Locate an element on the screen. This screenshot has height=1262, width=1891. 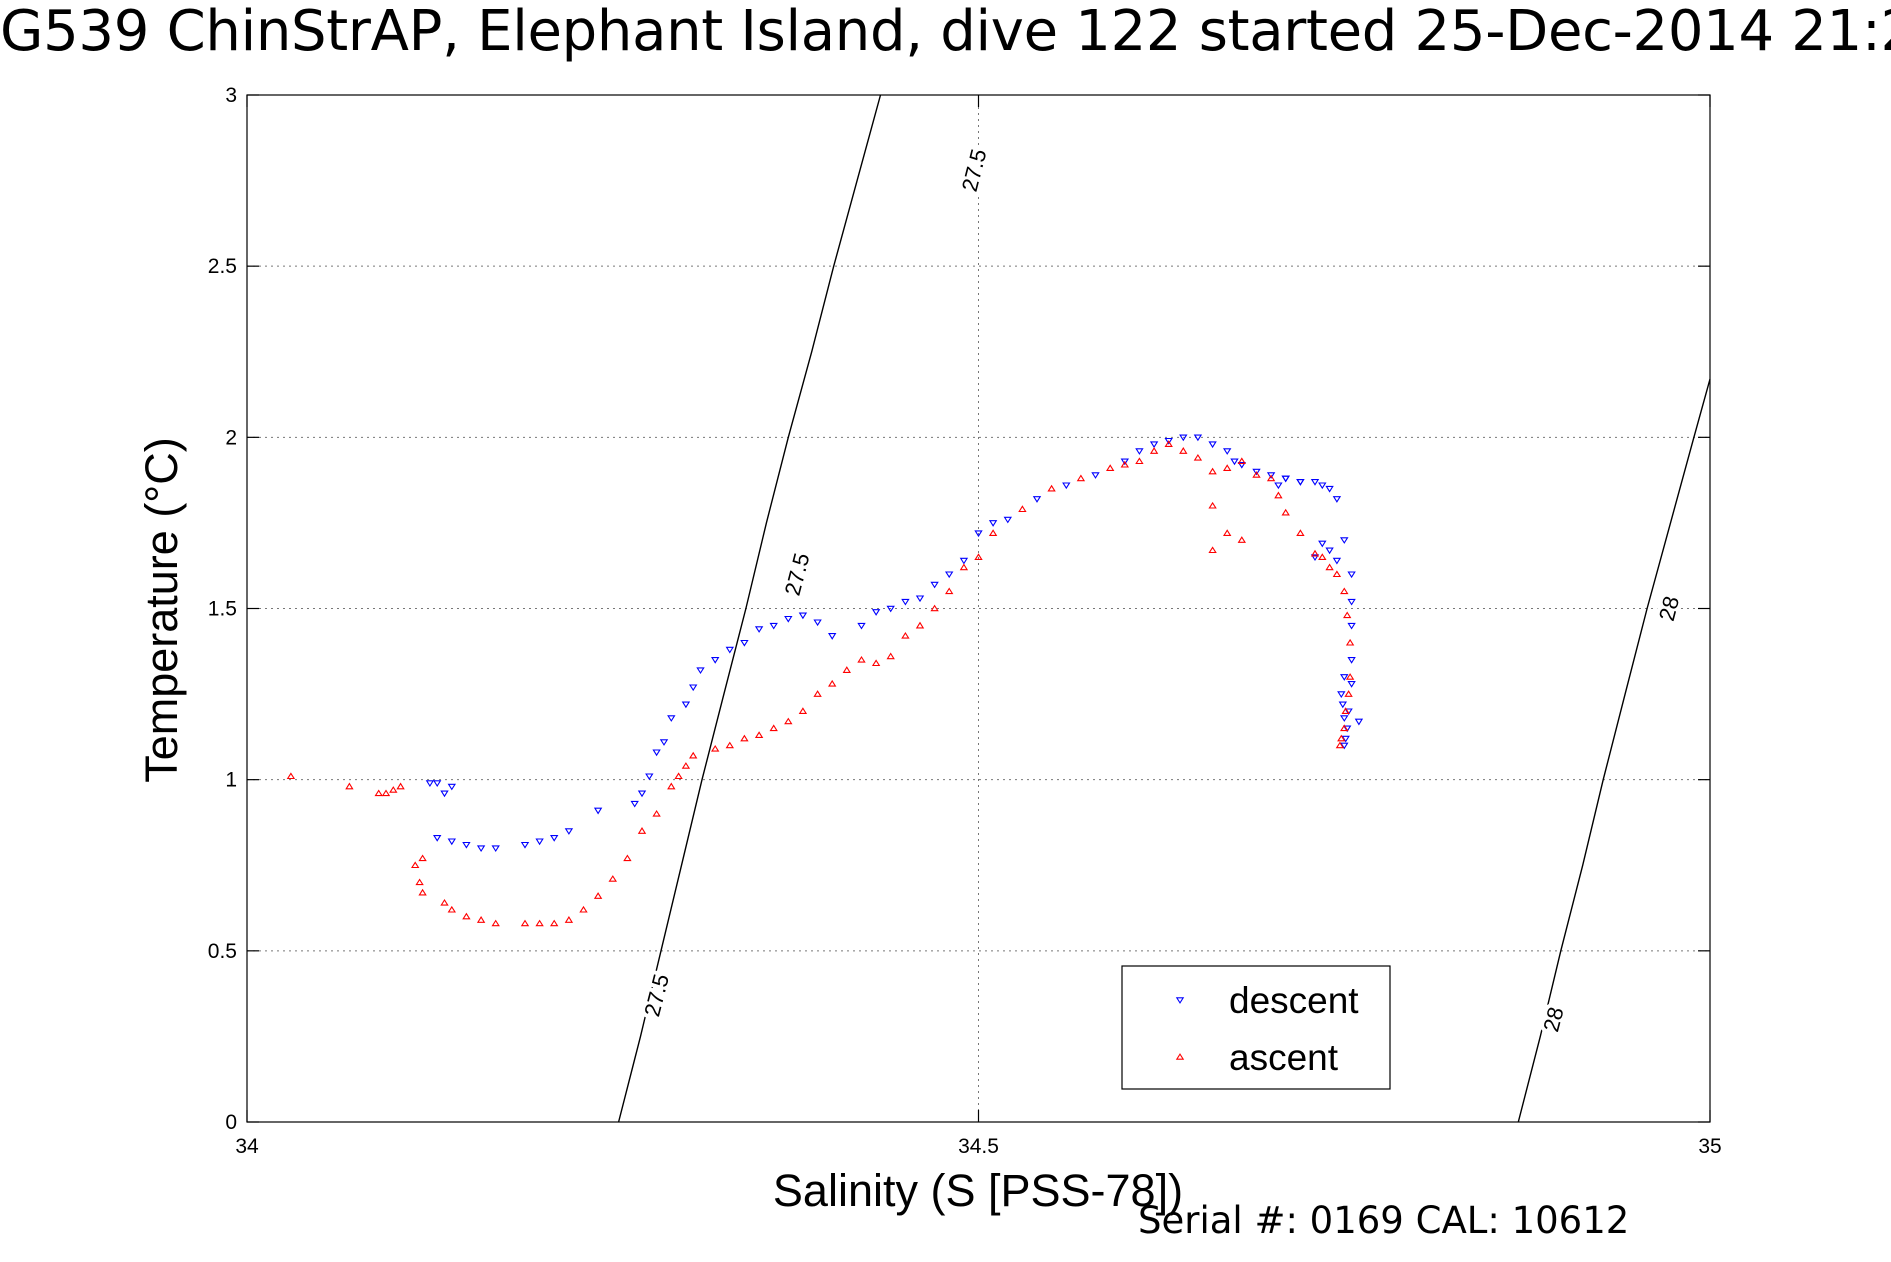
y-tick-label: 3 is located at coordinates (231, 95).